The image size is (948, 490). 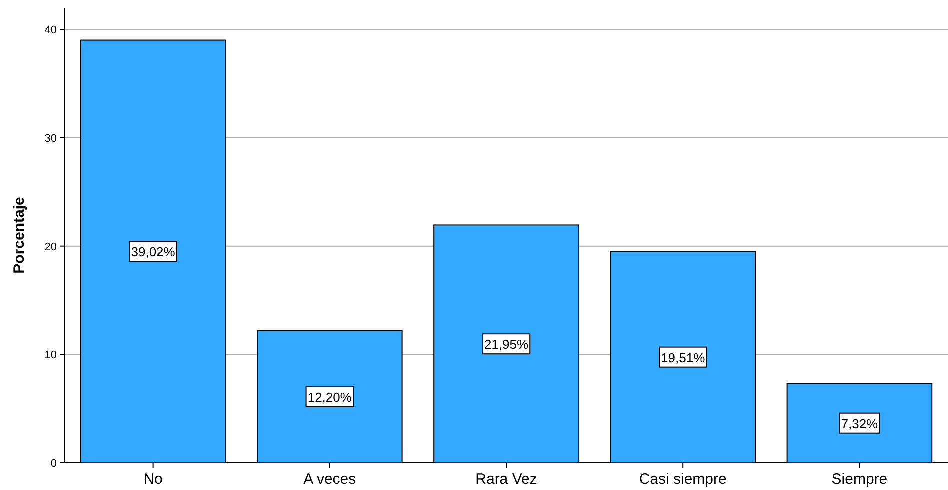 What do you see at coordinates (683, 479) in the screenshot?
I see `x-tick-label: Casi siempre` at bounding box center [683, 479].